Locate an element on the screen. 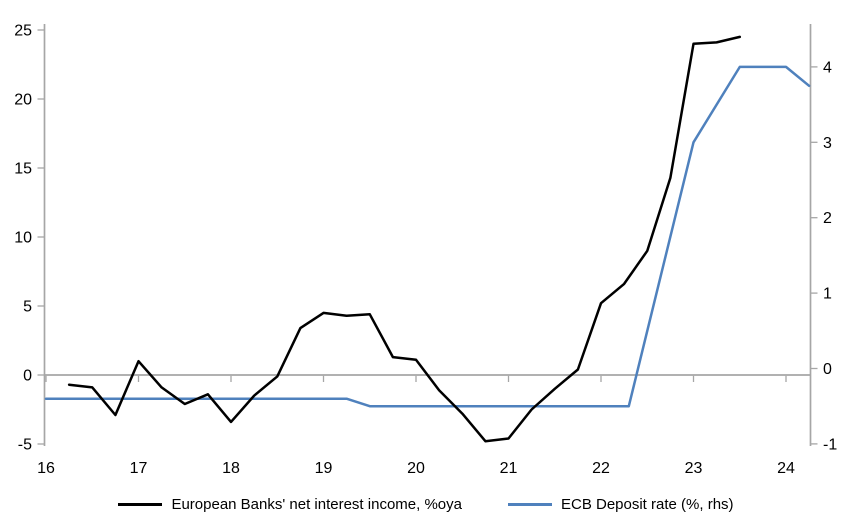 The height and width of the screenshot is (531, 852). ecb-line-sample is located at coordinates (529, 504).